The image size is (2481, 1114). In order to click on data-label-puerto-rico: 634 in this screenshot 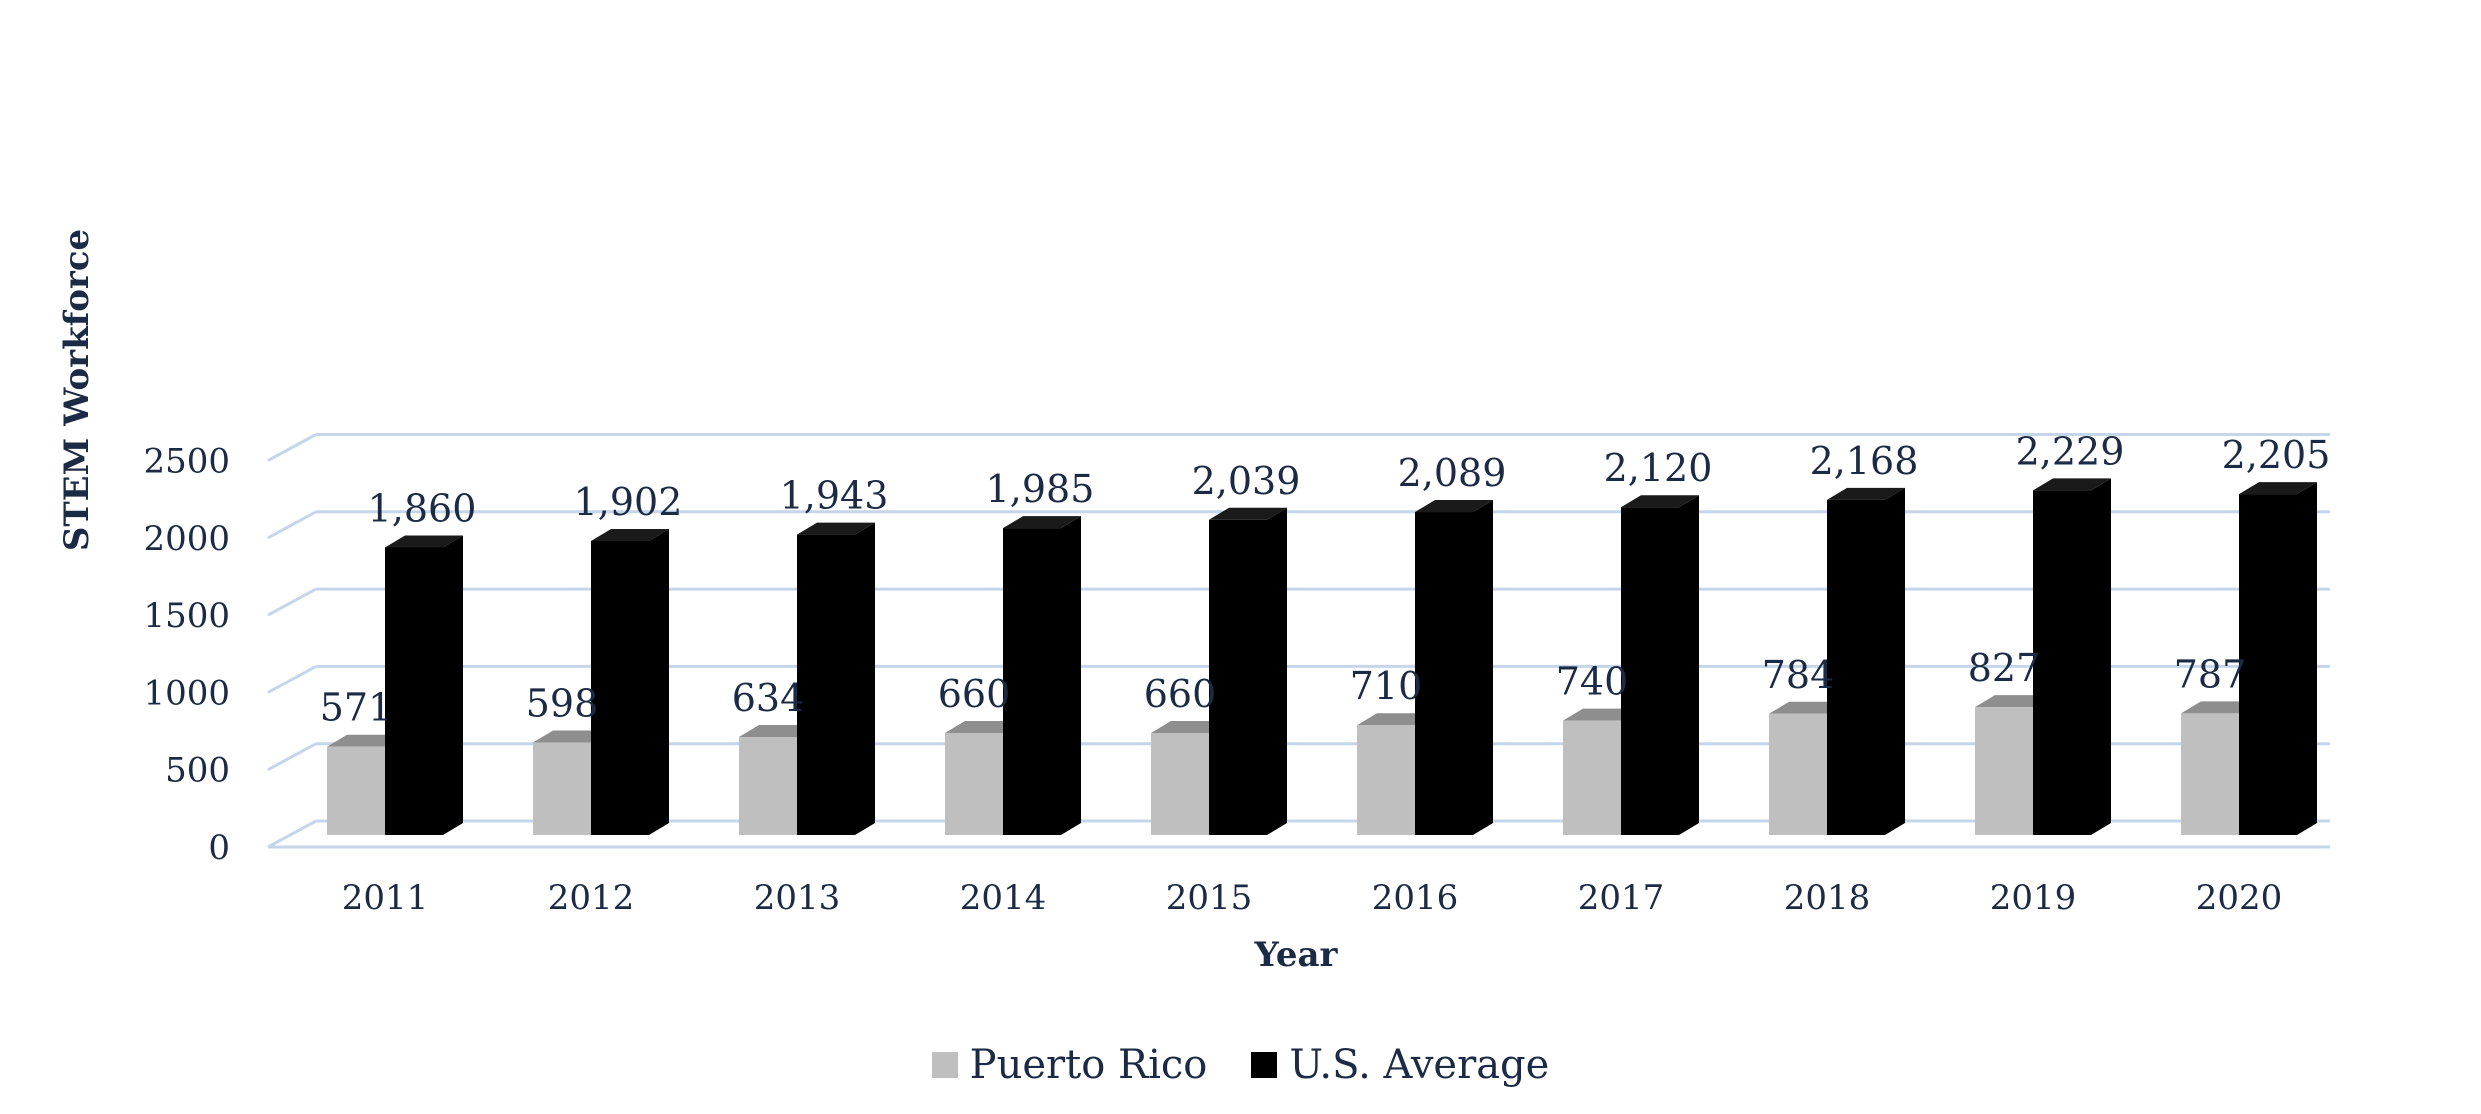, I will do `click(768, 698)`.